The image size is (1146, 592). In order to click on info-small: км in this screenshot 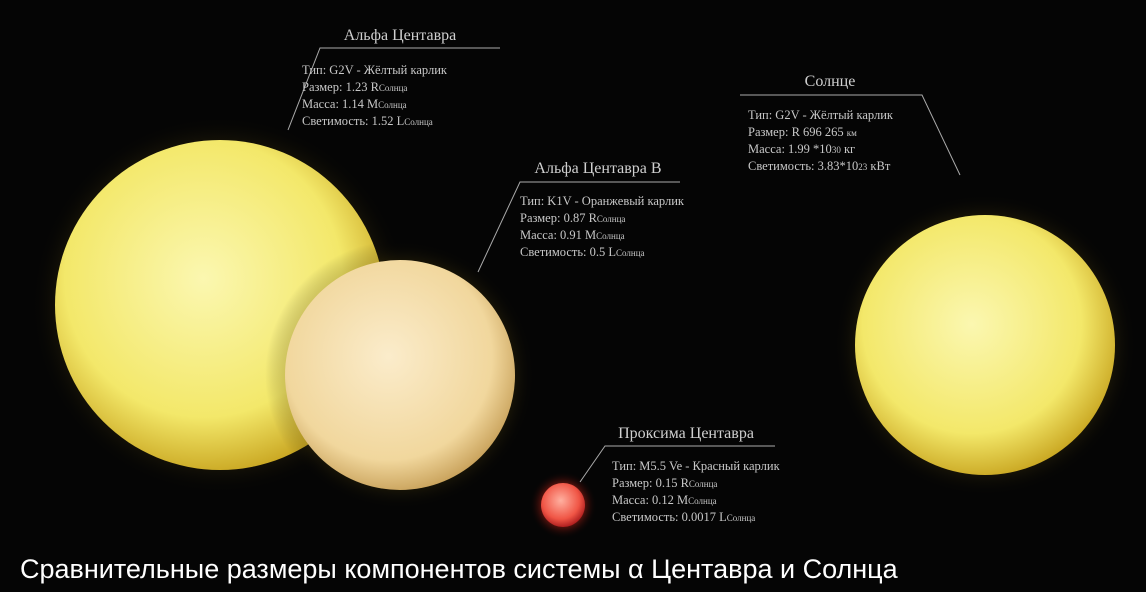, I will do `click(852, 133)`.